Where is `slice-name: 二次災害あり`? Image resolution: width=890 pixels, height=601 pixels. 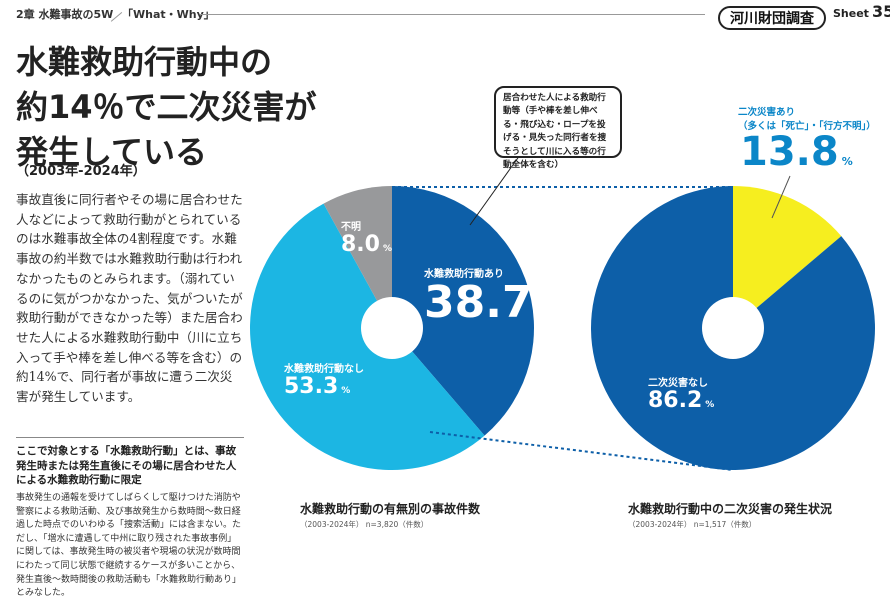
slice-name: 二次災害あり is located at coordinates (767, 112).